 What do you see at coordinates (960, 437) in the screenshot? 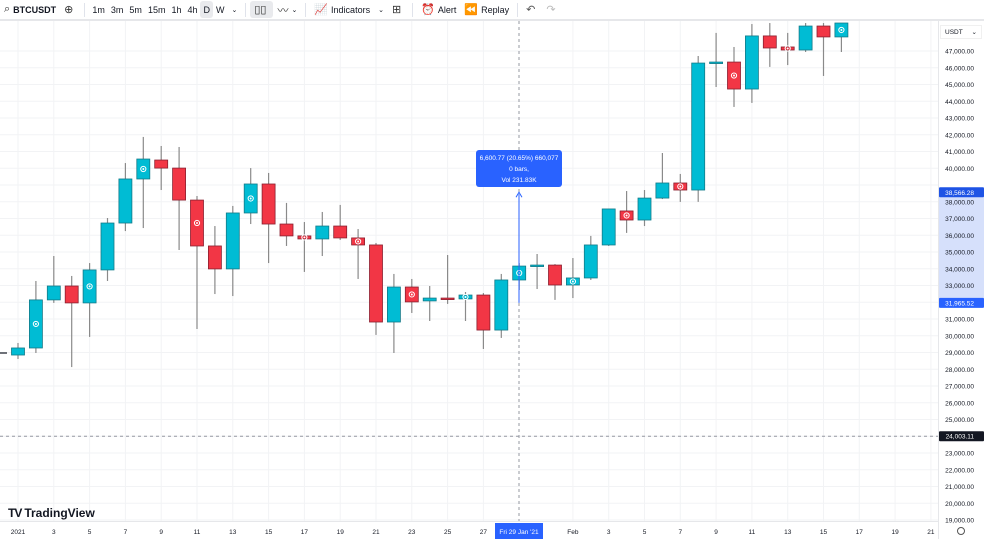
I see `crosshair-price-label: 24,003.11` at bounding box center [960, 437].